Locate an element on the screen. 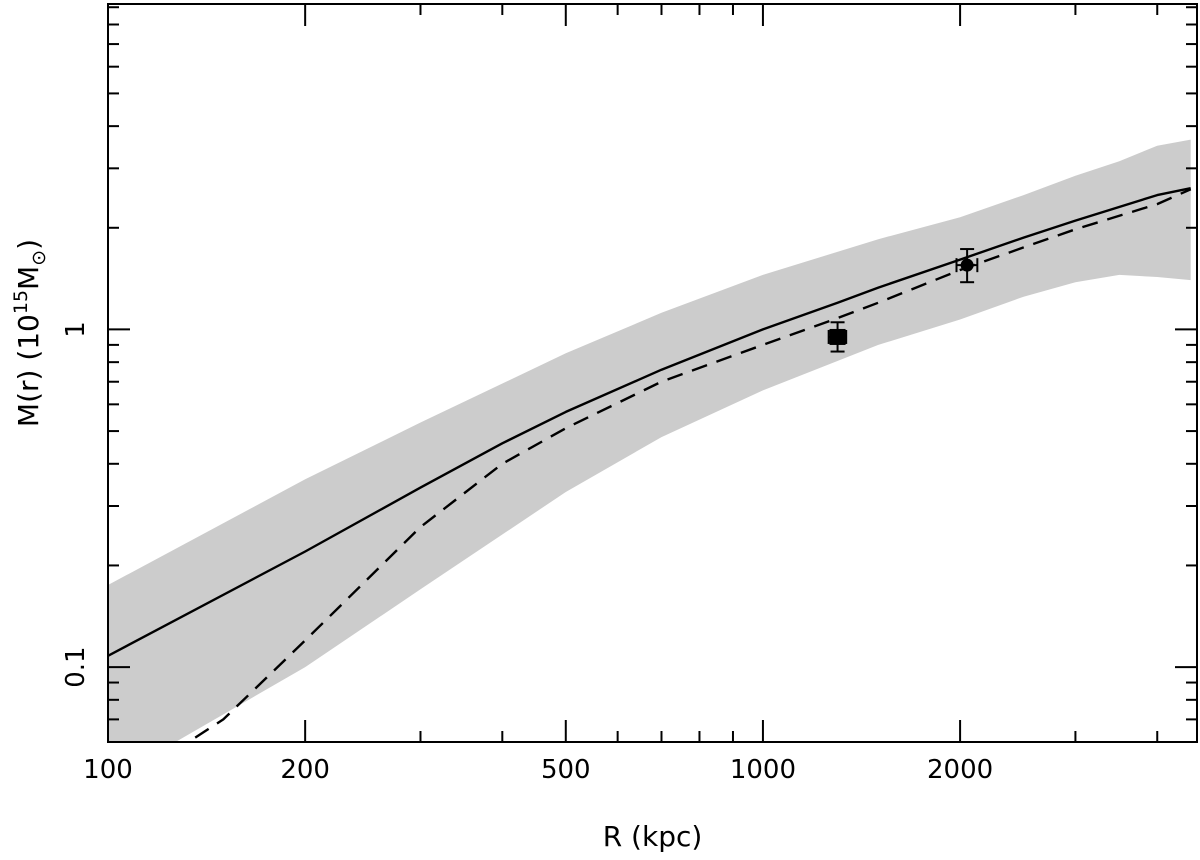 Image resolution: width=1200 pixels, height=860 pixels. square-marker is located at coordinates (837, 336).